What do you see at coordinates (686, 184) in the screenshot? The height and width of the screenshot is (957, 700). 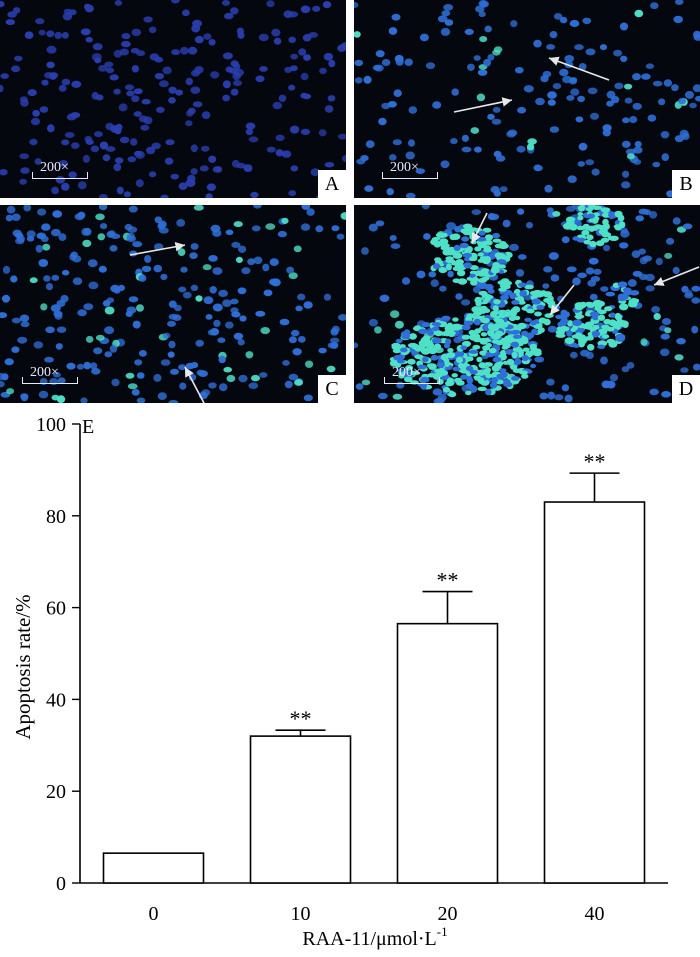 I see `panel-letter-b: B` at bounding box center [686, 184].